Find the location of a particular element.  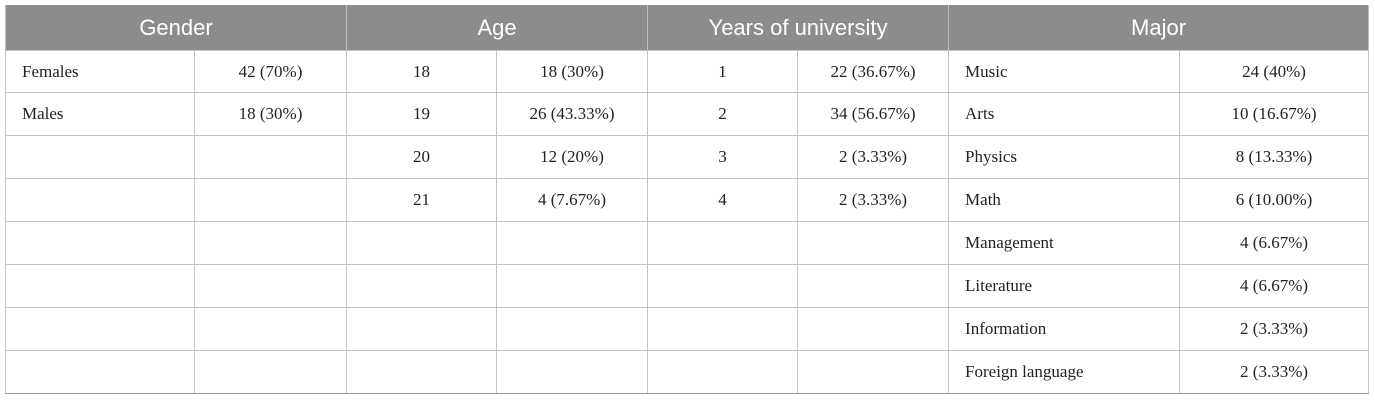

table-row: Literature 4 (6.67%) is located at coordinates (687, 286).